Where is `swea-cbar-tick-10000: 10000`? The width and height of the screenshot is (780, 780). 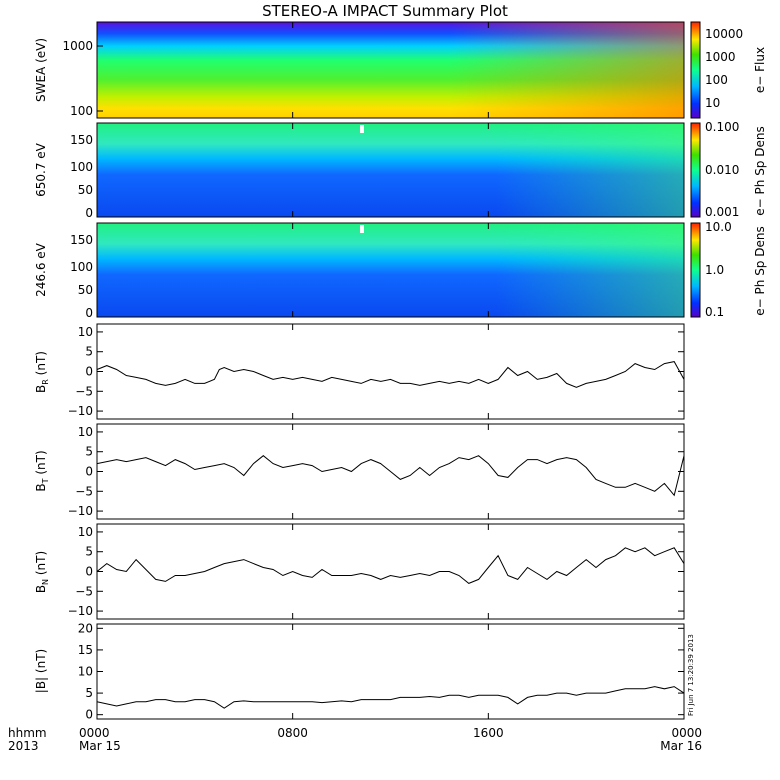 swea-cbar-tick-10000: 10000 is located at coordinates (724, 34).